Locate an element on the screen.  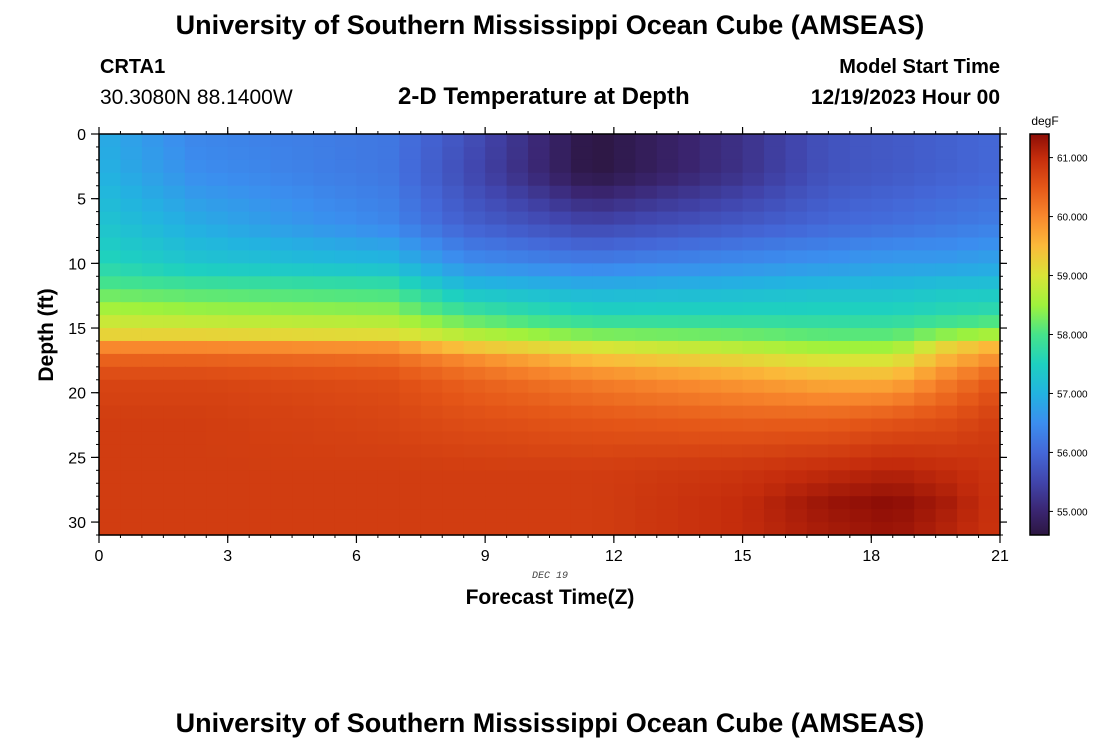
x-tick-label: 15 is located at coordinates (743, 556).